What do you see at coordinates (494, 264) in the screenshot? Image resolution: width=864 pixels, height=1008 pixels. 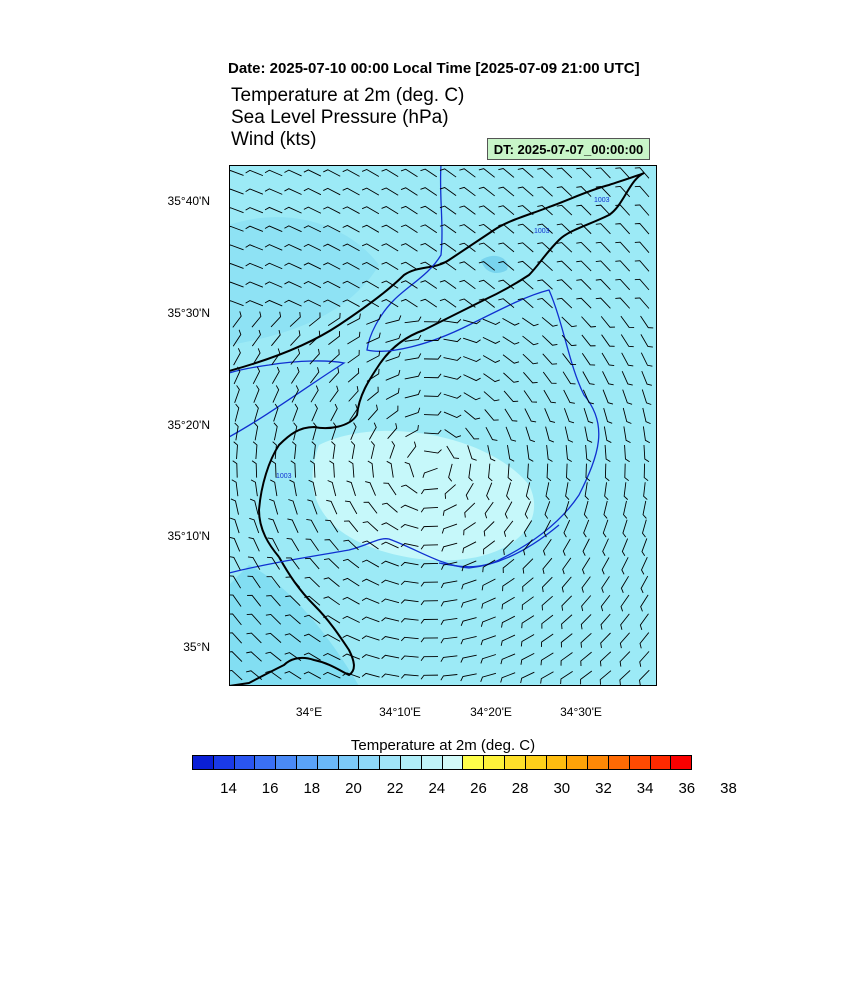 I see `cool-spot` at bounding box center [494, 264].